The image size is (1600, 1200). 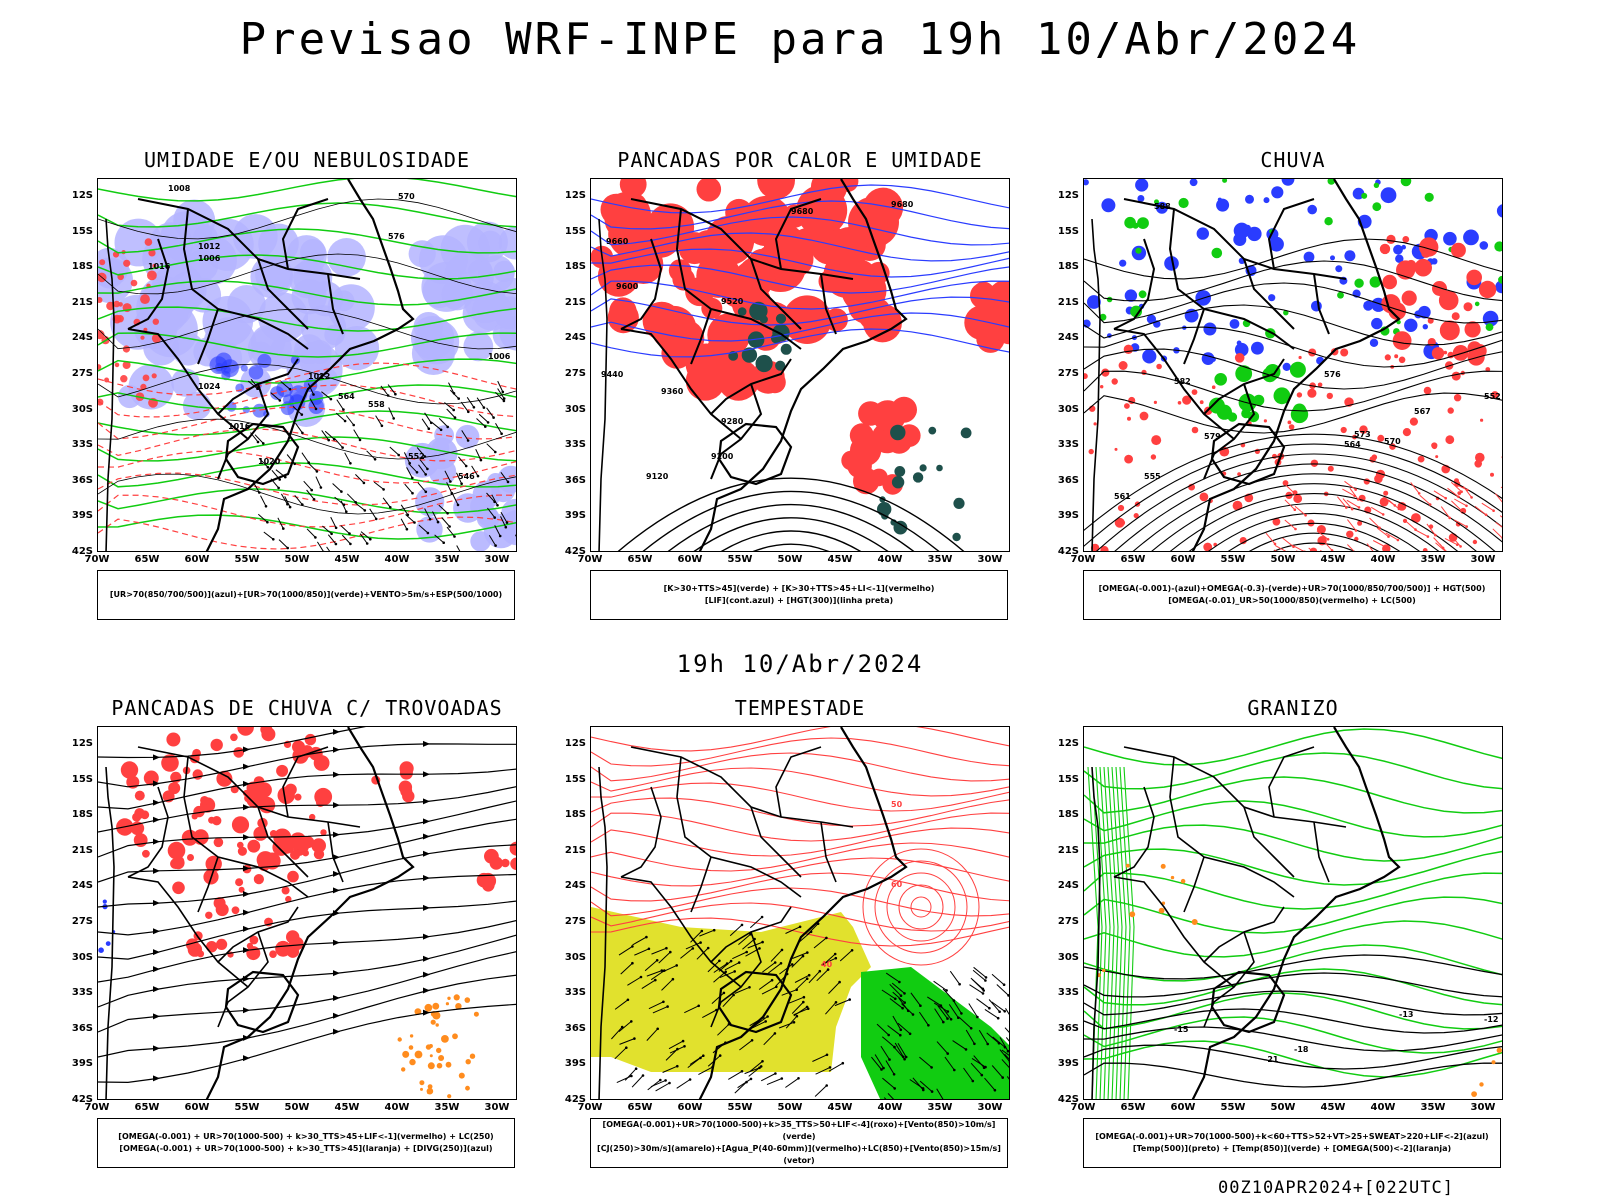 I want to click on contour-label: 552, so click(x=1492, y=396).